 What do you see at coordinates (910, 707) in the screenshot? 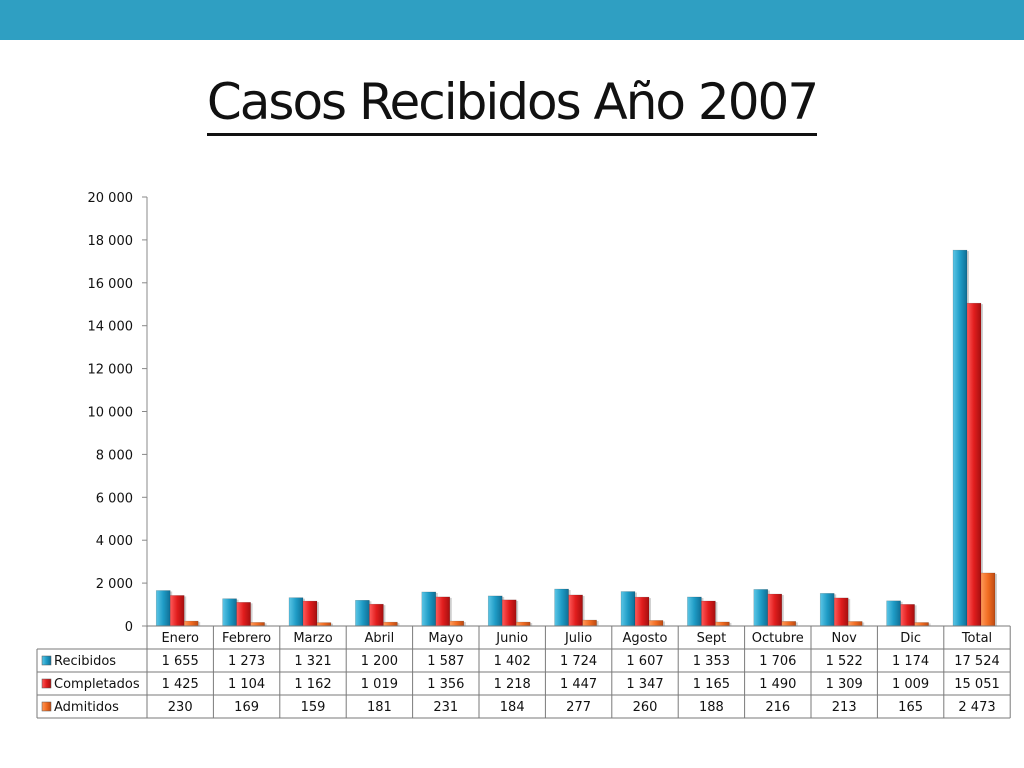
I see `table-value: 165` at bounding box center [910, 707].